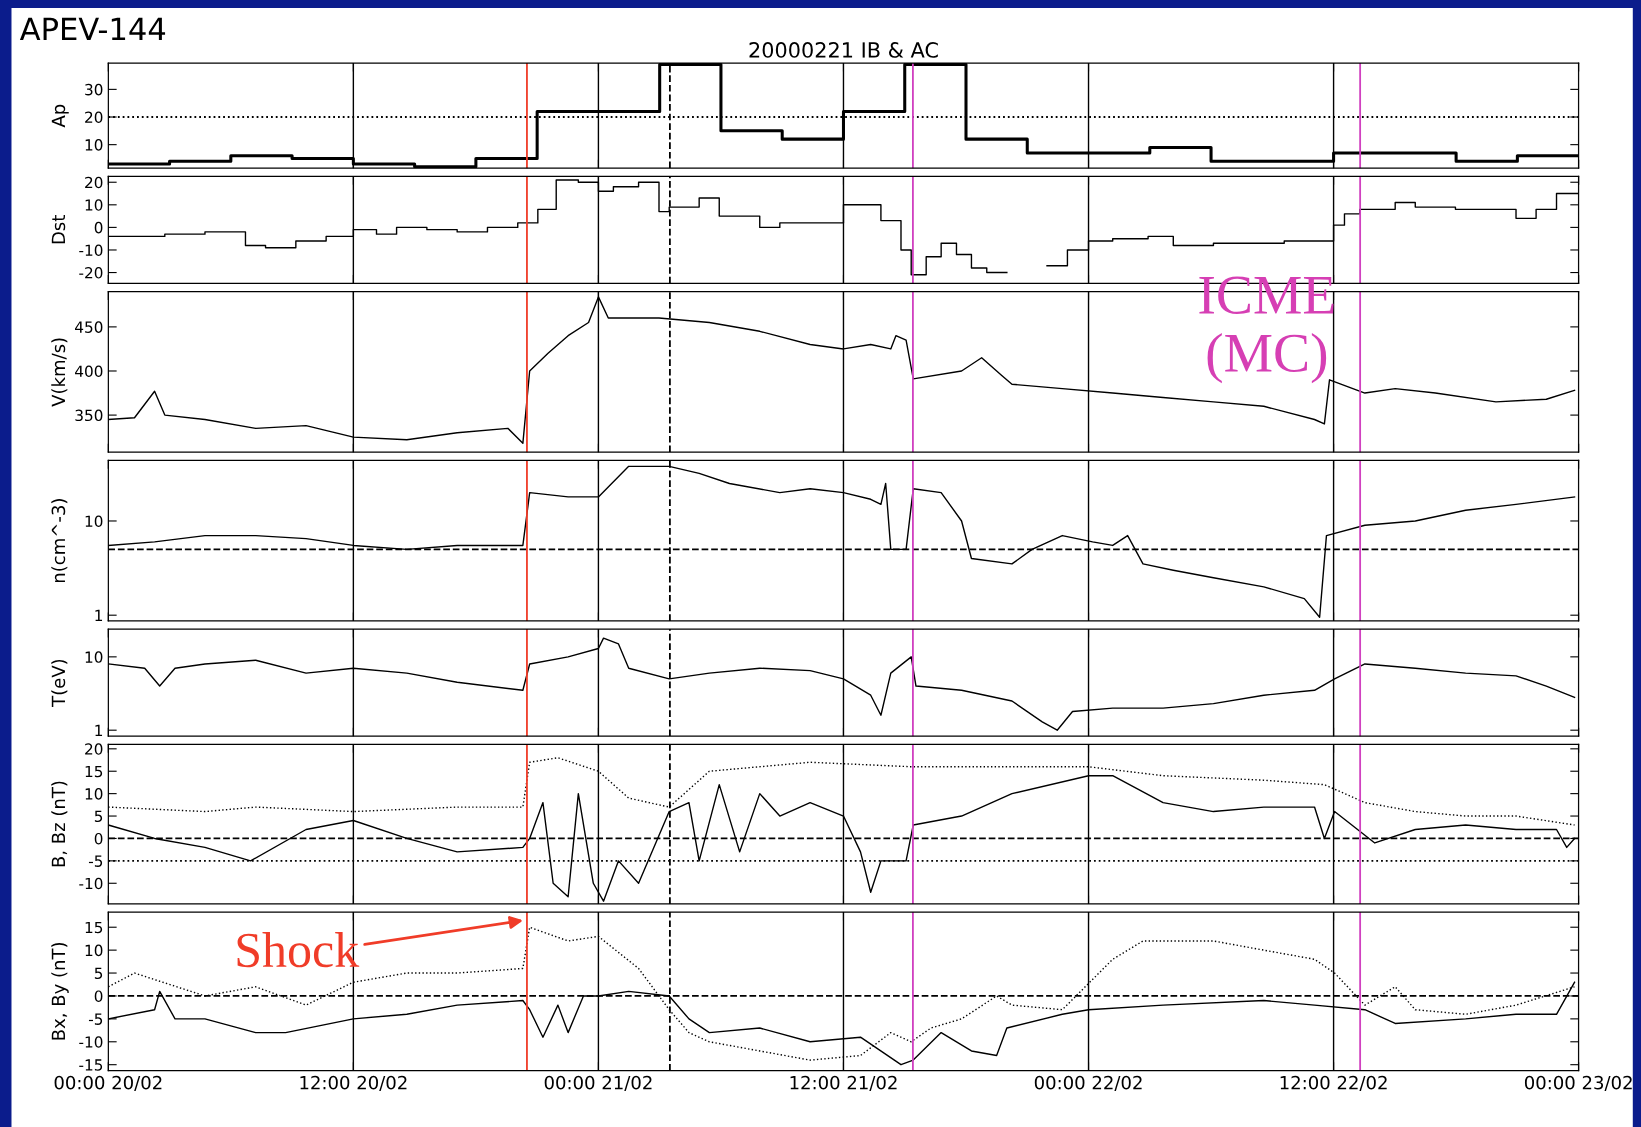 This screenshot has width=1641, height=1127. What do you see at coordinates (92, 29) in the screenshot?
I see `text: APEV-144` at bounding box center [92, 29].